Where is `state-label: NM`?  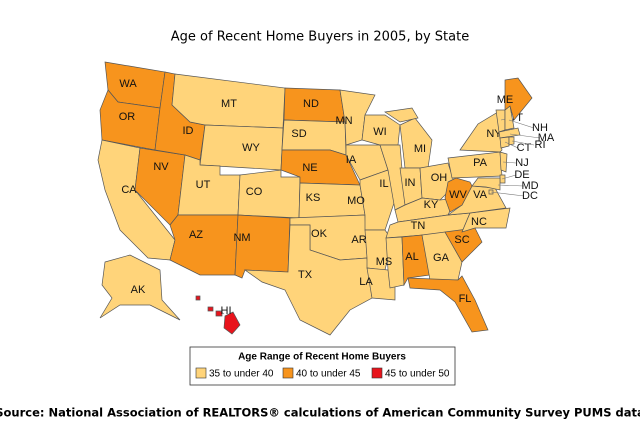
state-label: NM is located at coordinates (241, 238).